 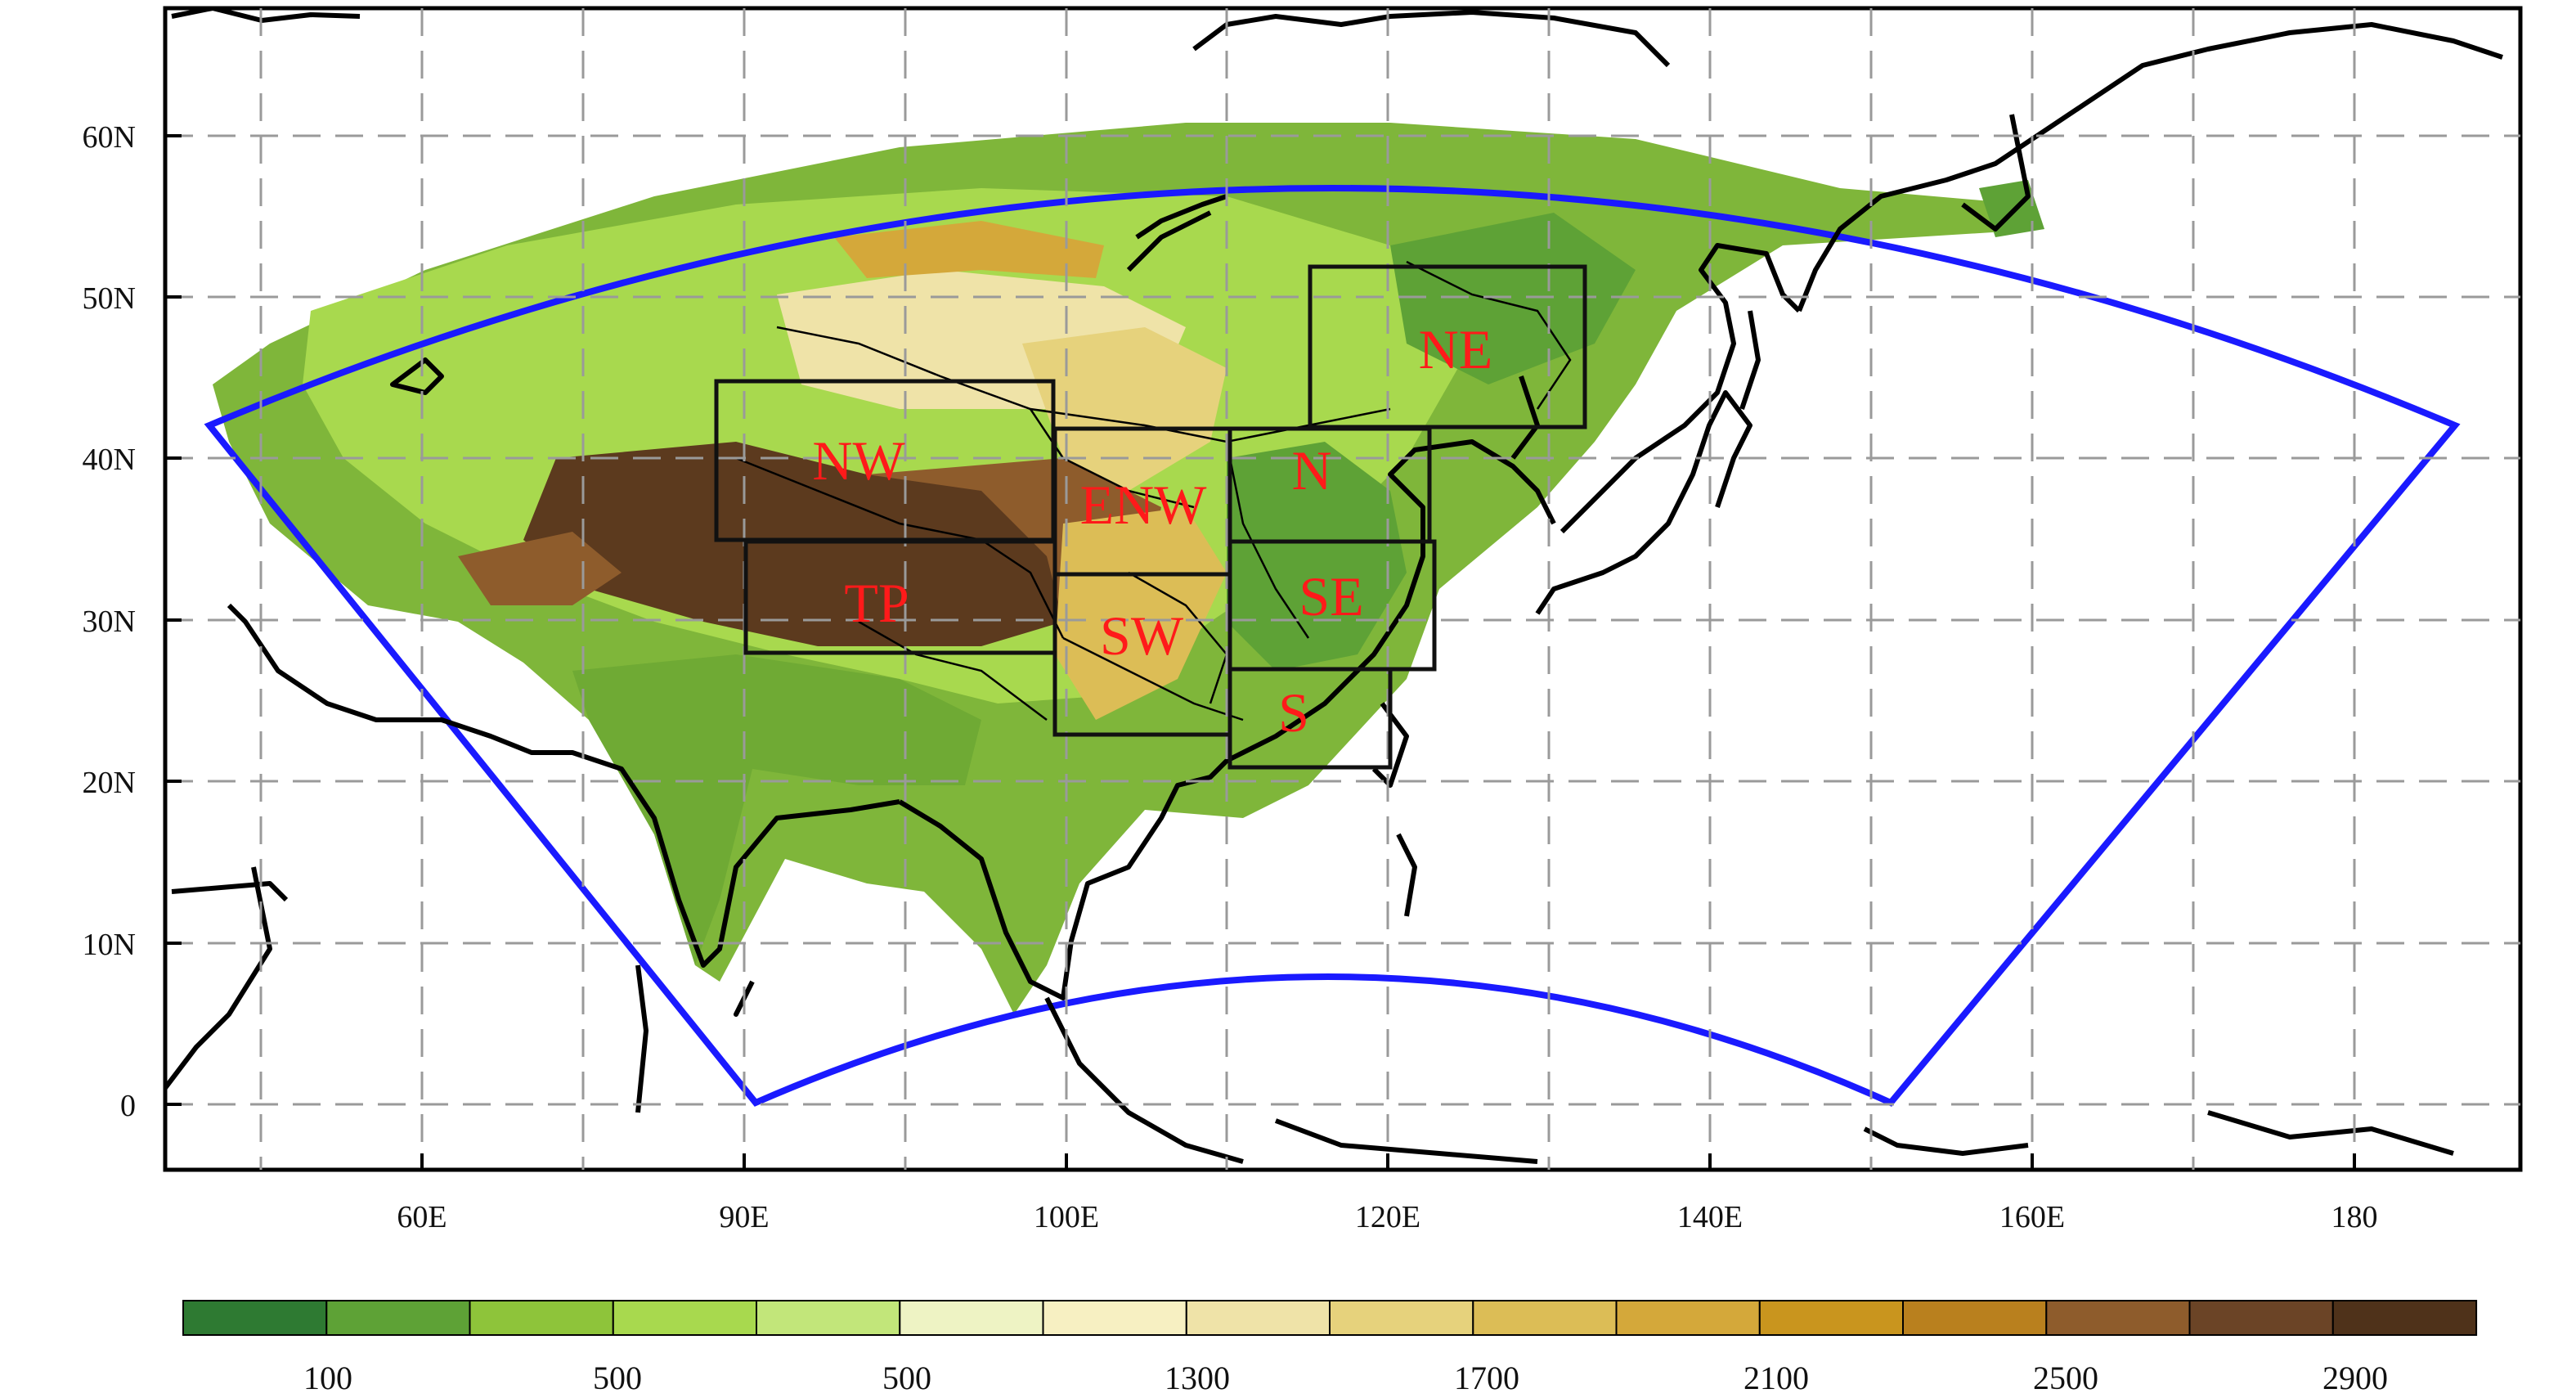 I want to click on lon-label-90e: 90E, so click(x=744, y=1217).